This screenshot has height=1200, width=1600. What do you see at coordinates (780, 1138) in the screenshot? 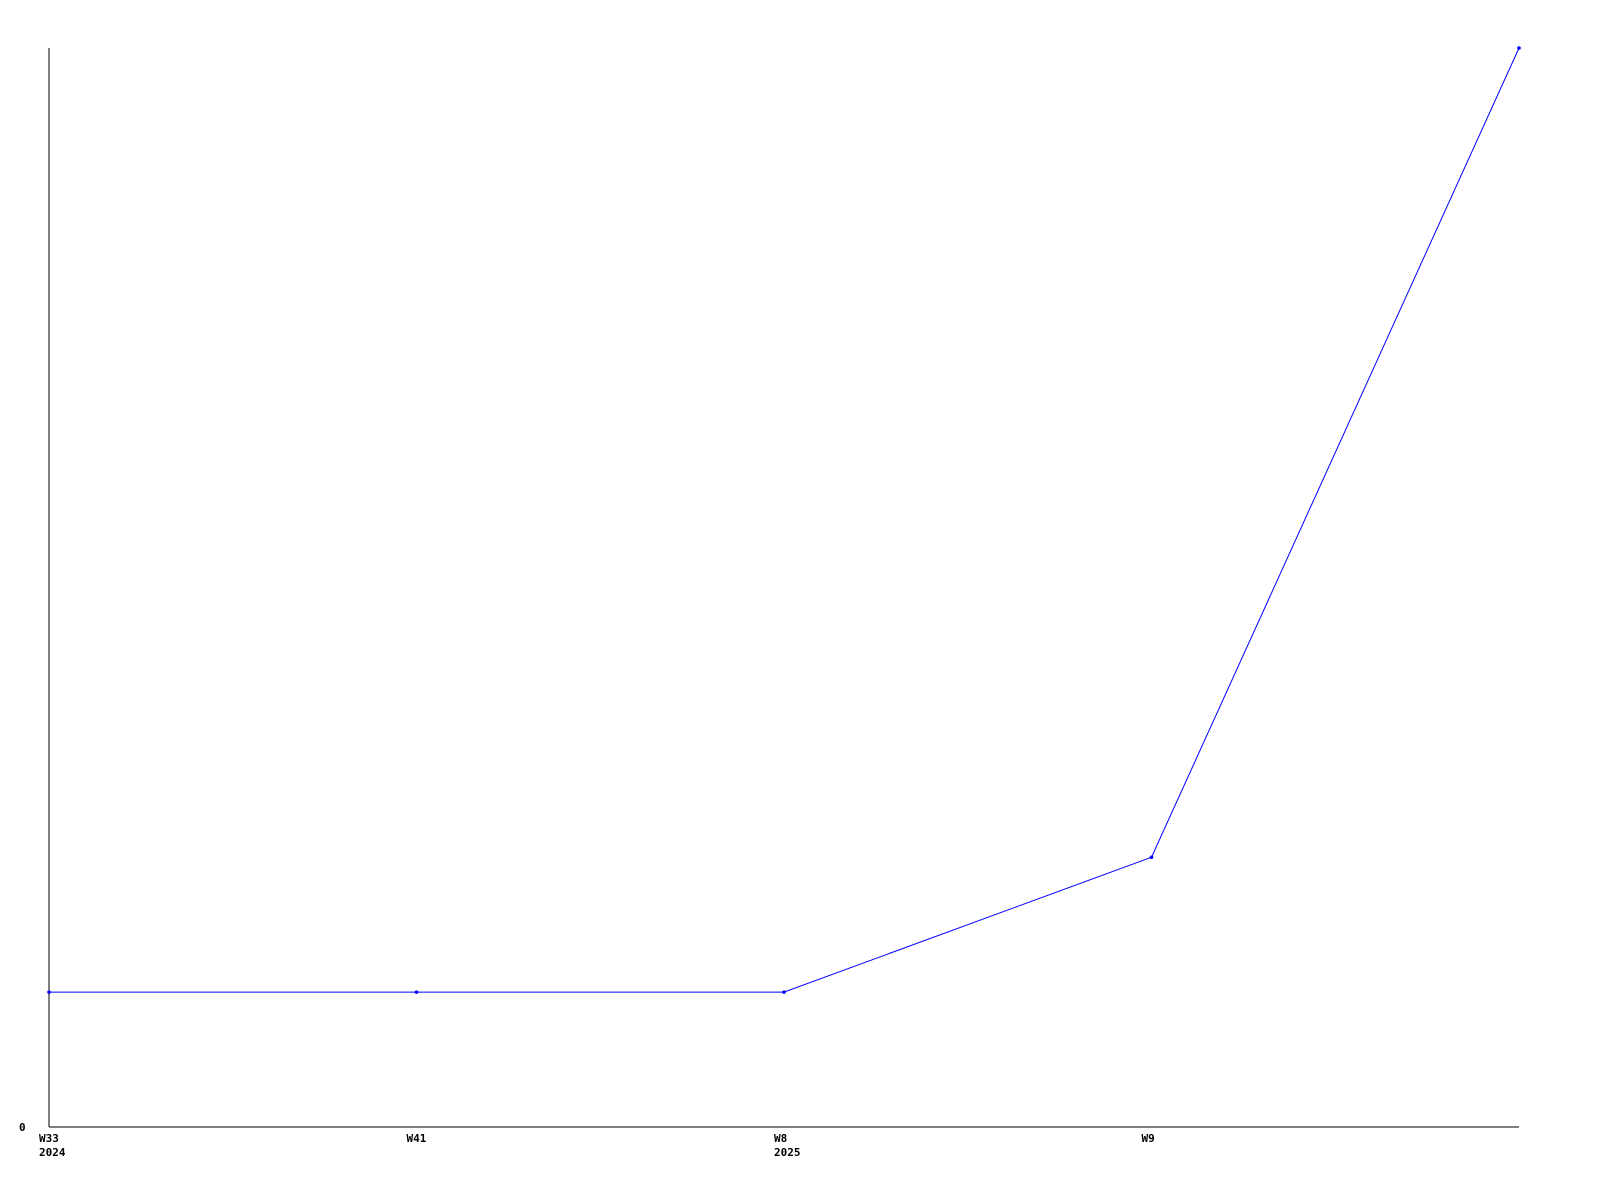
I see `x-tick-label: W8` at bounding box center [780, 1138].